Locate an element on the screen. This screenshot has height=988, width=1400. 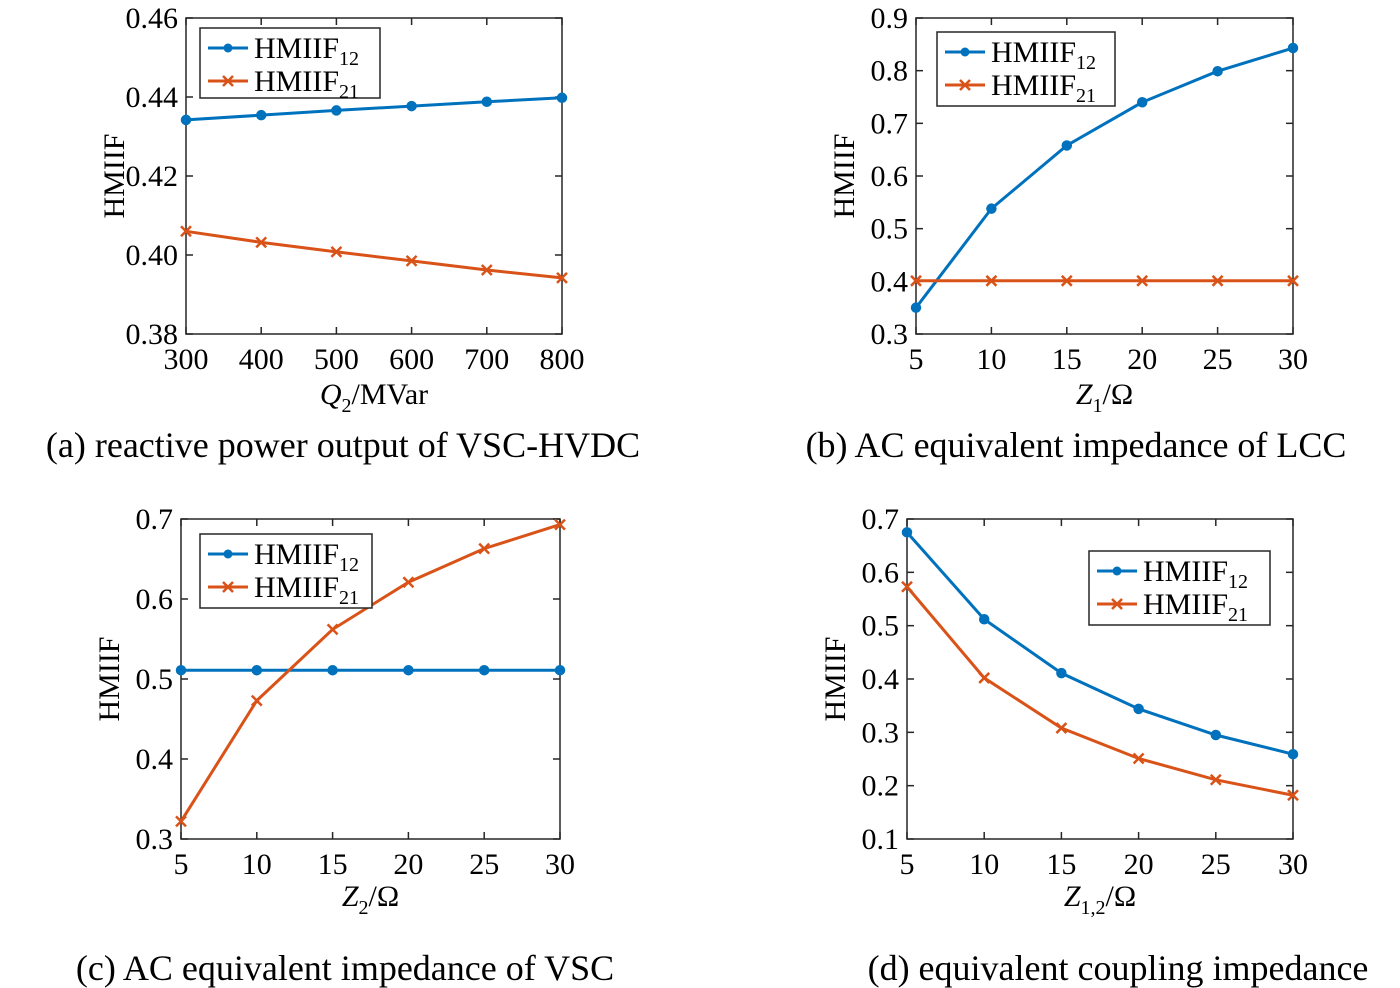
y-tick-label: 0.6 is located at coordinates (155, 599).